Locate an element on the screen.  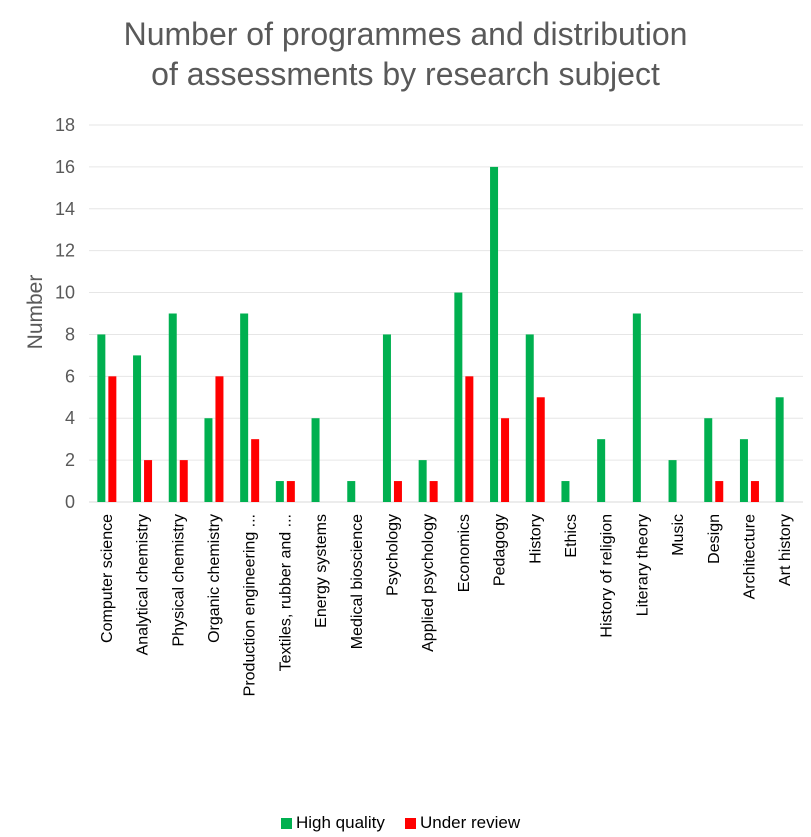
legend-swatch-high-quality is located at coordinates (286, 823).